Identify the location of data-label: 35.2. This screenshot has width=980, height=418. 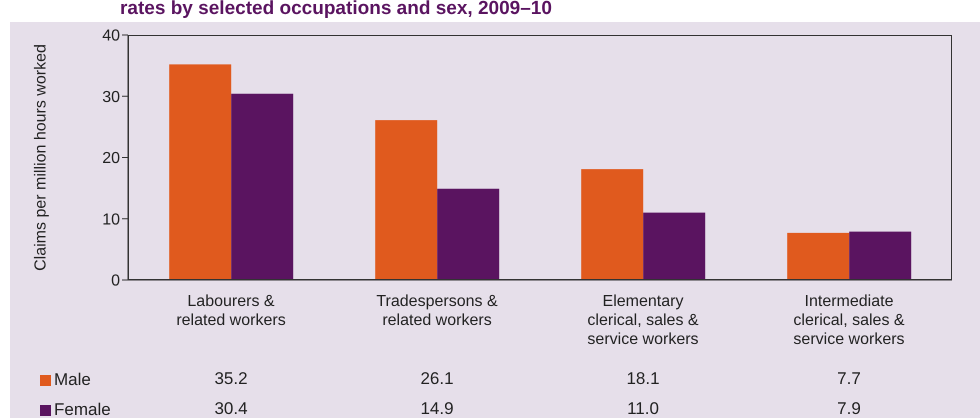
(231, 379).